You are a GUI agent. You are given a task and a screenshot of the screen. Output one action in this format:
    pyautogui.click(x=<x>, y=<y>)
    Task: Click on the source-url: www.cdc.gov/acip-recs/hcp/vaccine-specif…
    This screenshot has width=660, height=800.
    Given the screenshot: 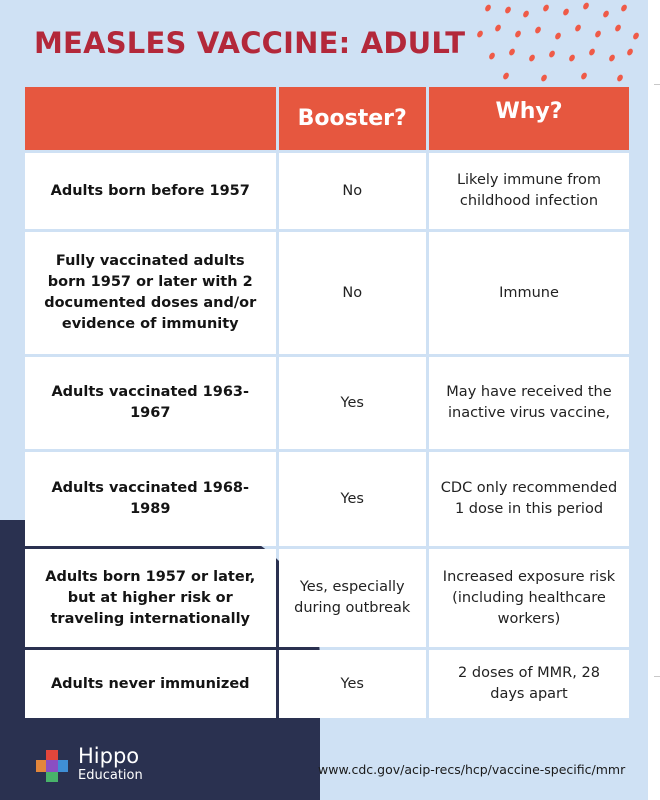 What is the action you would take?
    pyautogui.click(x=472, y=769)
    